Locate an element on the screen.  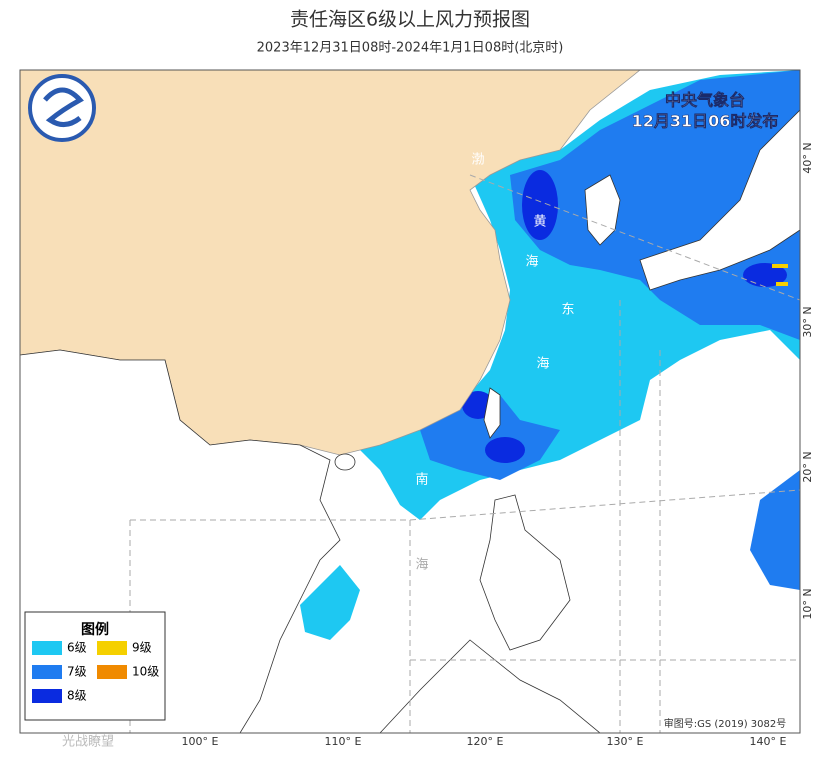
issuer-time: 12月31日06时发布 is located at coordinates (705, 121).